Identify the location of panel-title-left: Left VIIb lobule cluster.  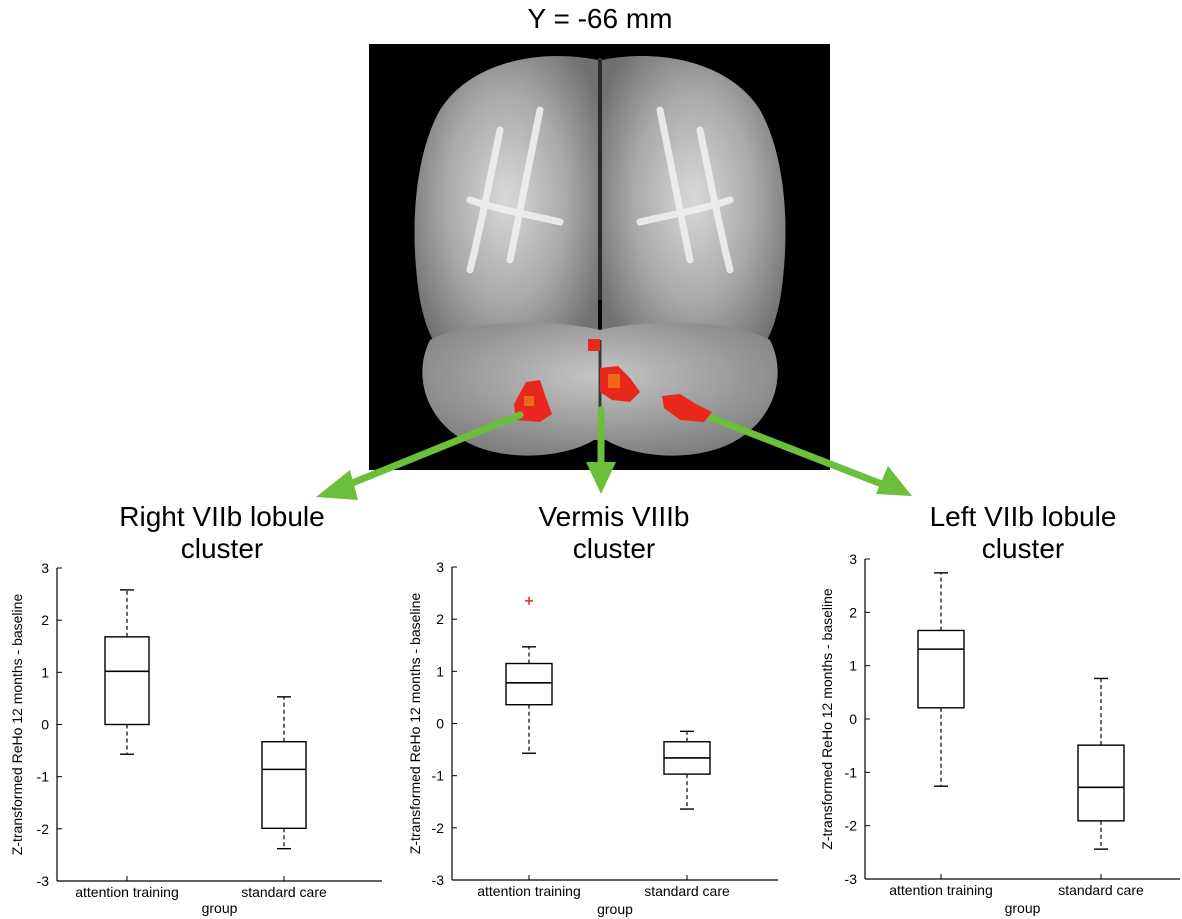
(1023, 532).